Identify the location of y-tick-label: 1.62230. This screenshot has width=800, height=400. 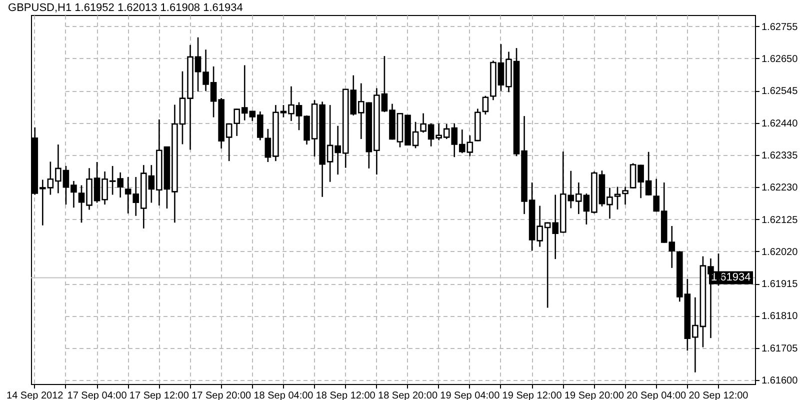
(780, 188).